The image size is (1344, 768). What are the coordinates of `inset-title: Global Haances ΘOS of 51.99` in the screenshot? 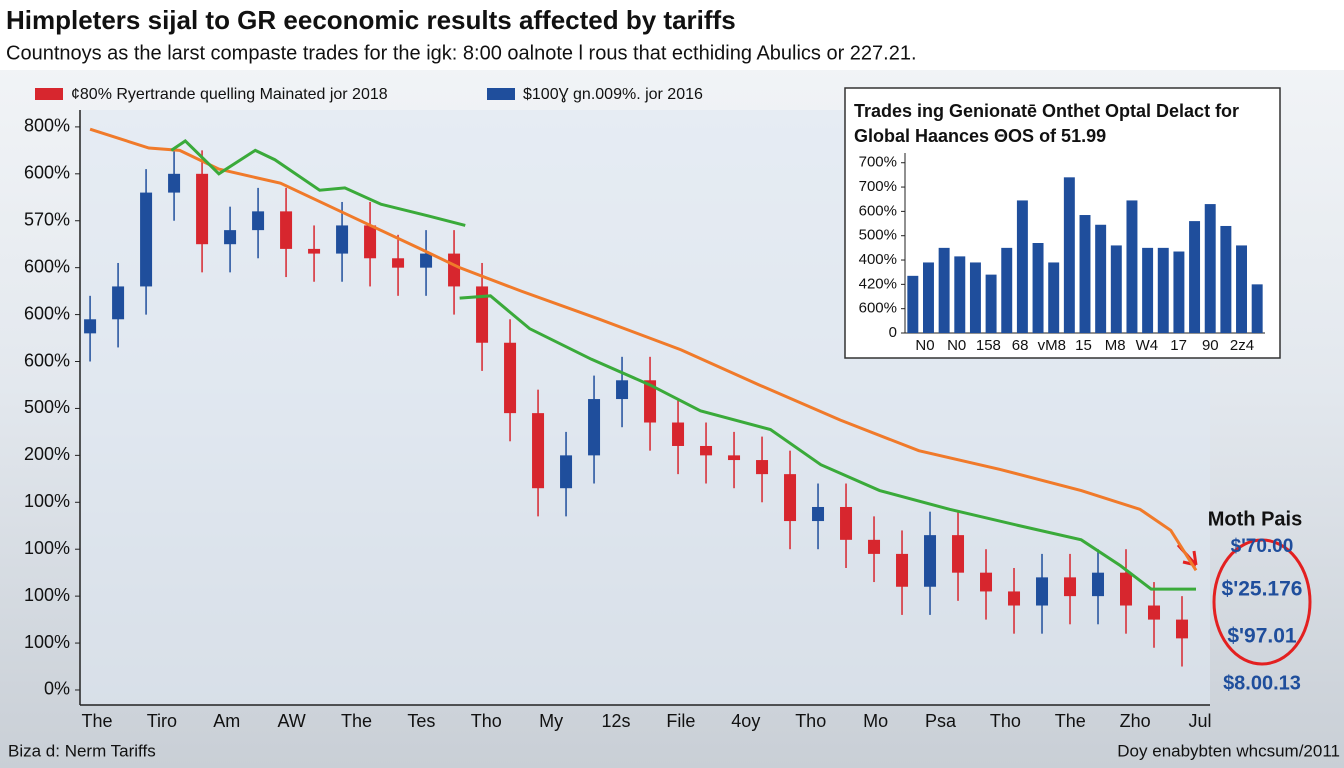 It's located at (980, 136).